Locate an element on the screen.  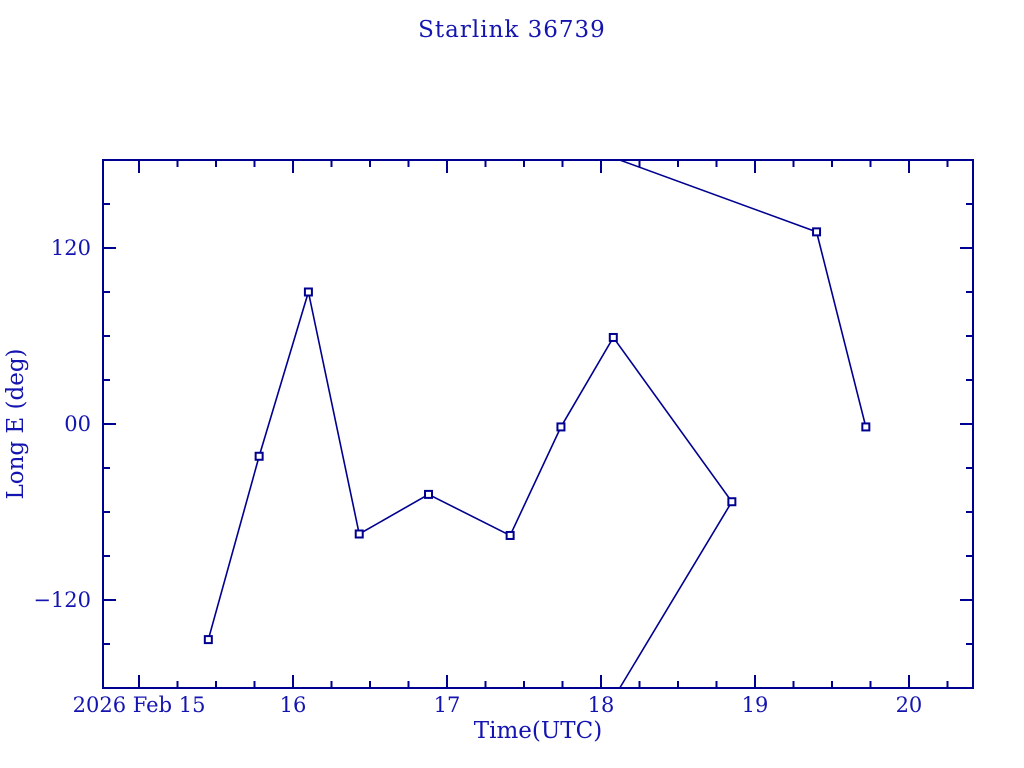
x-tick-label: 19 is located at coordinates (755, 705).